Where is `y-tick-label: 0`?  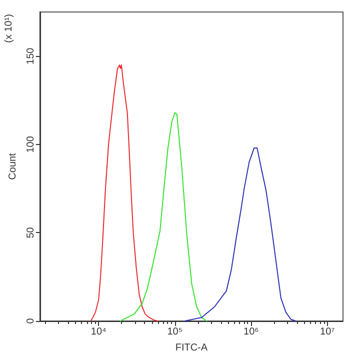 y-tick-label: 0 is located at coordinates (30, 321).